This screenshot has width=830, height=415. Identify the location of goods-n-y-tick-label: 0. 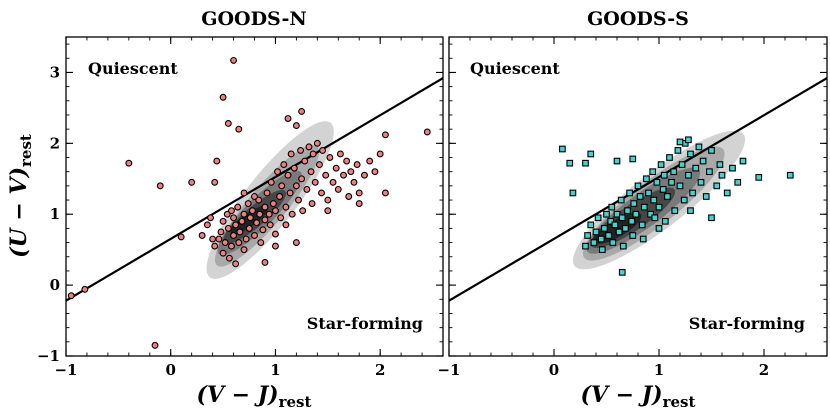
(55, 285).